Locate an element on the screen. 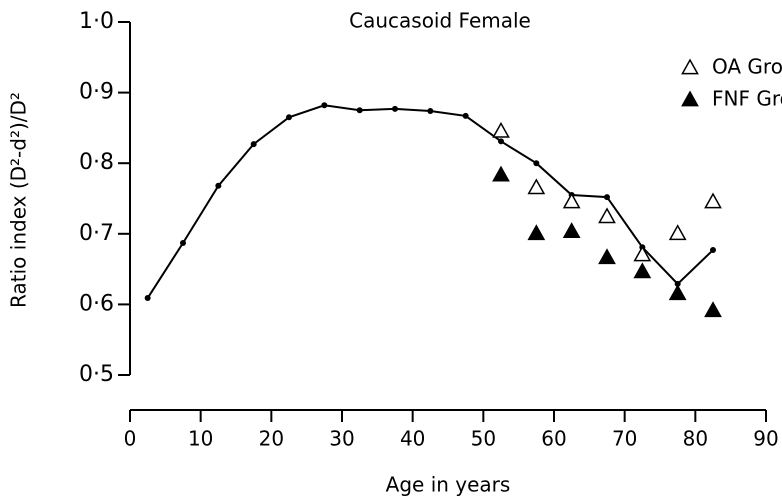  y-tick-label: 0·7 is located at coordinates (96, 233).